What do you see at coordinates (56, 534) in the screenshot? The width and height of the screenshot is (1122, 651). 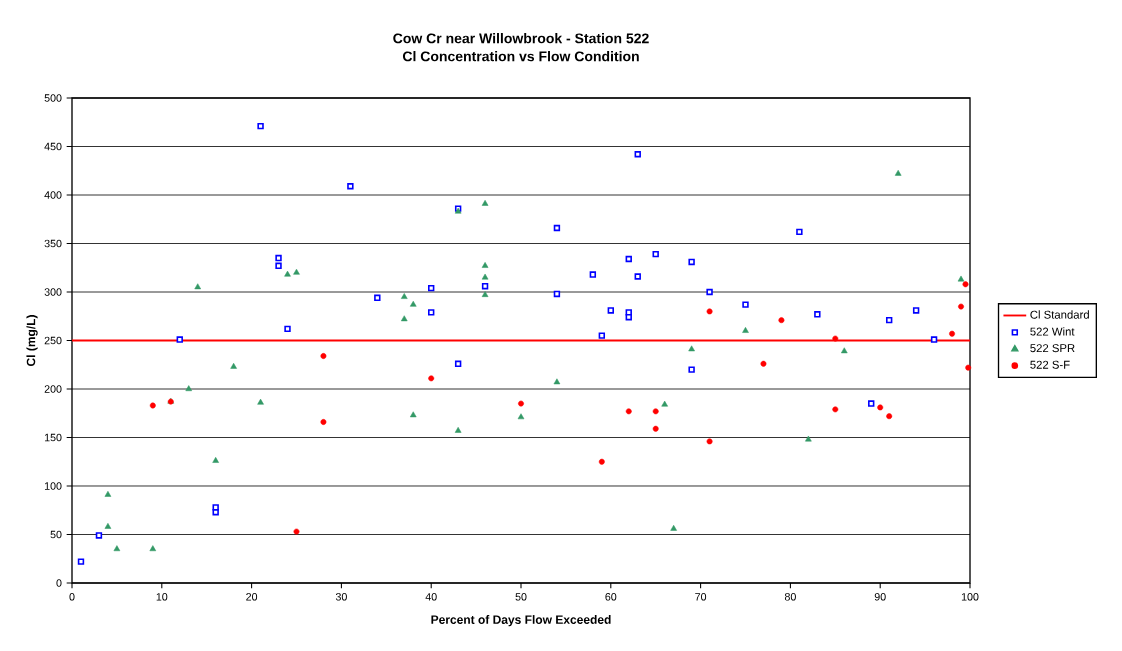 I see `y-tick-label: 50` at bounding box center [56, 534].